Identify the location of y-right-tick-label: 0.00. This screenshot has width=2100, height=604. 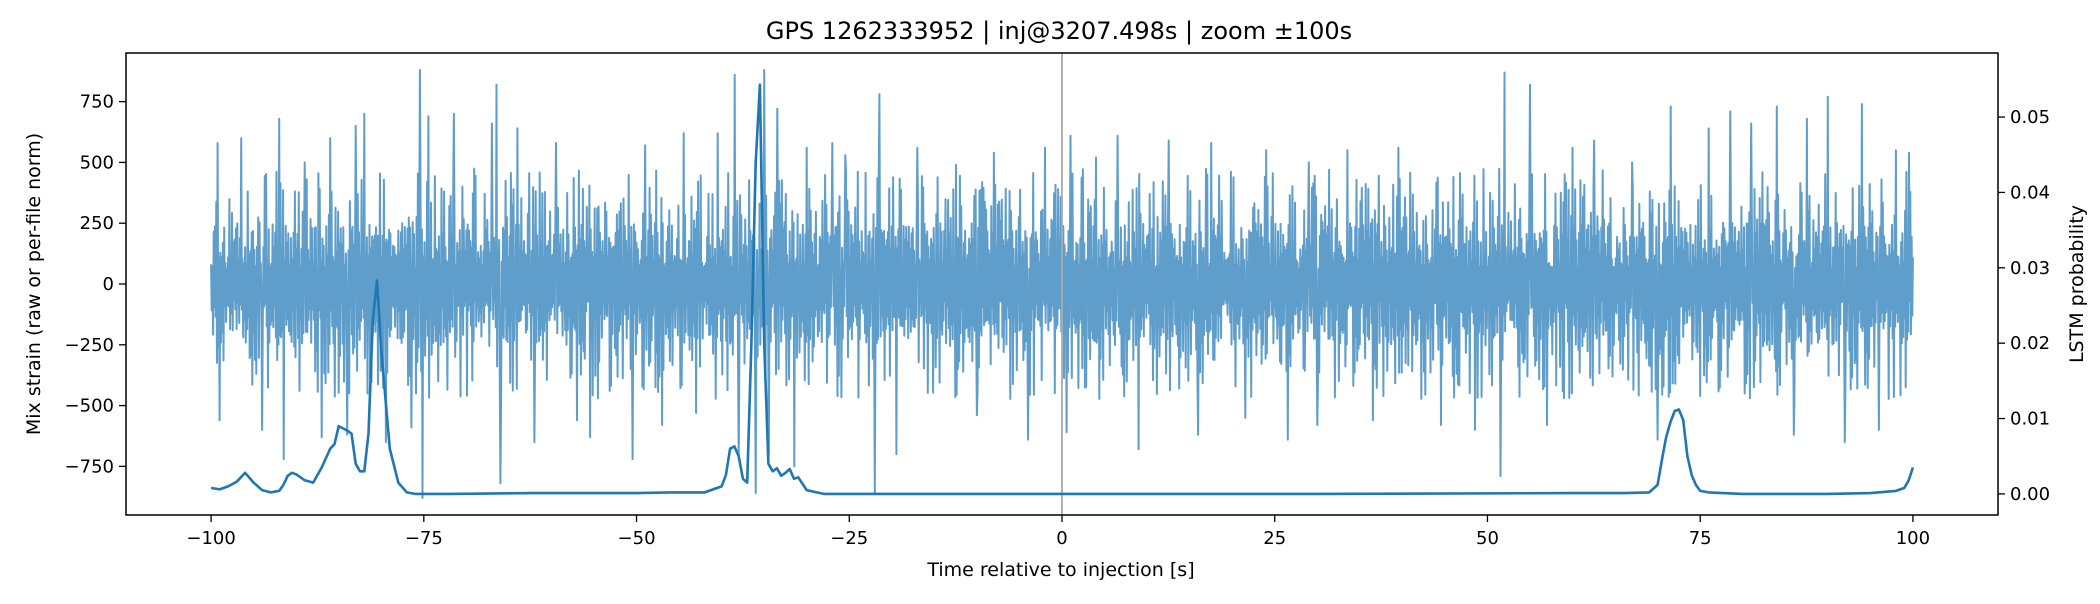
(2030, 494).